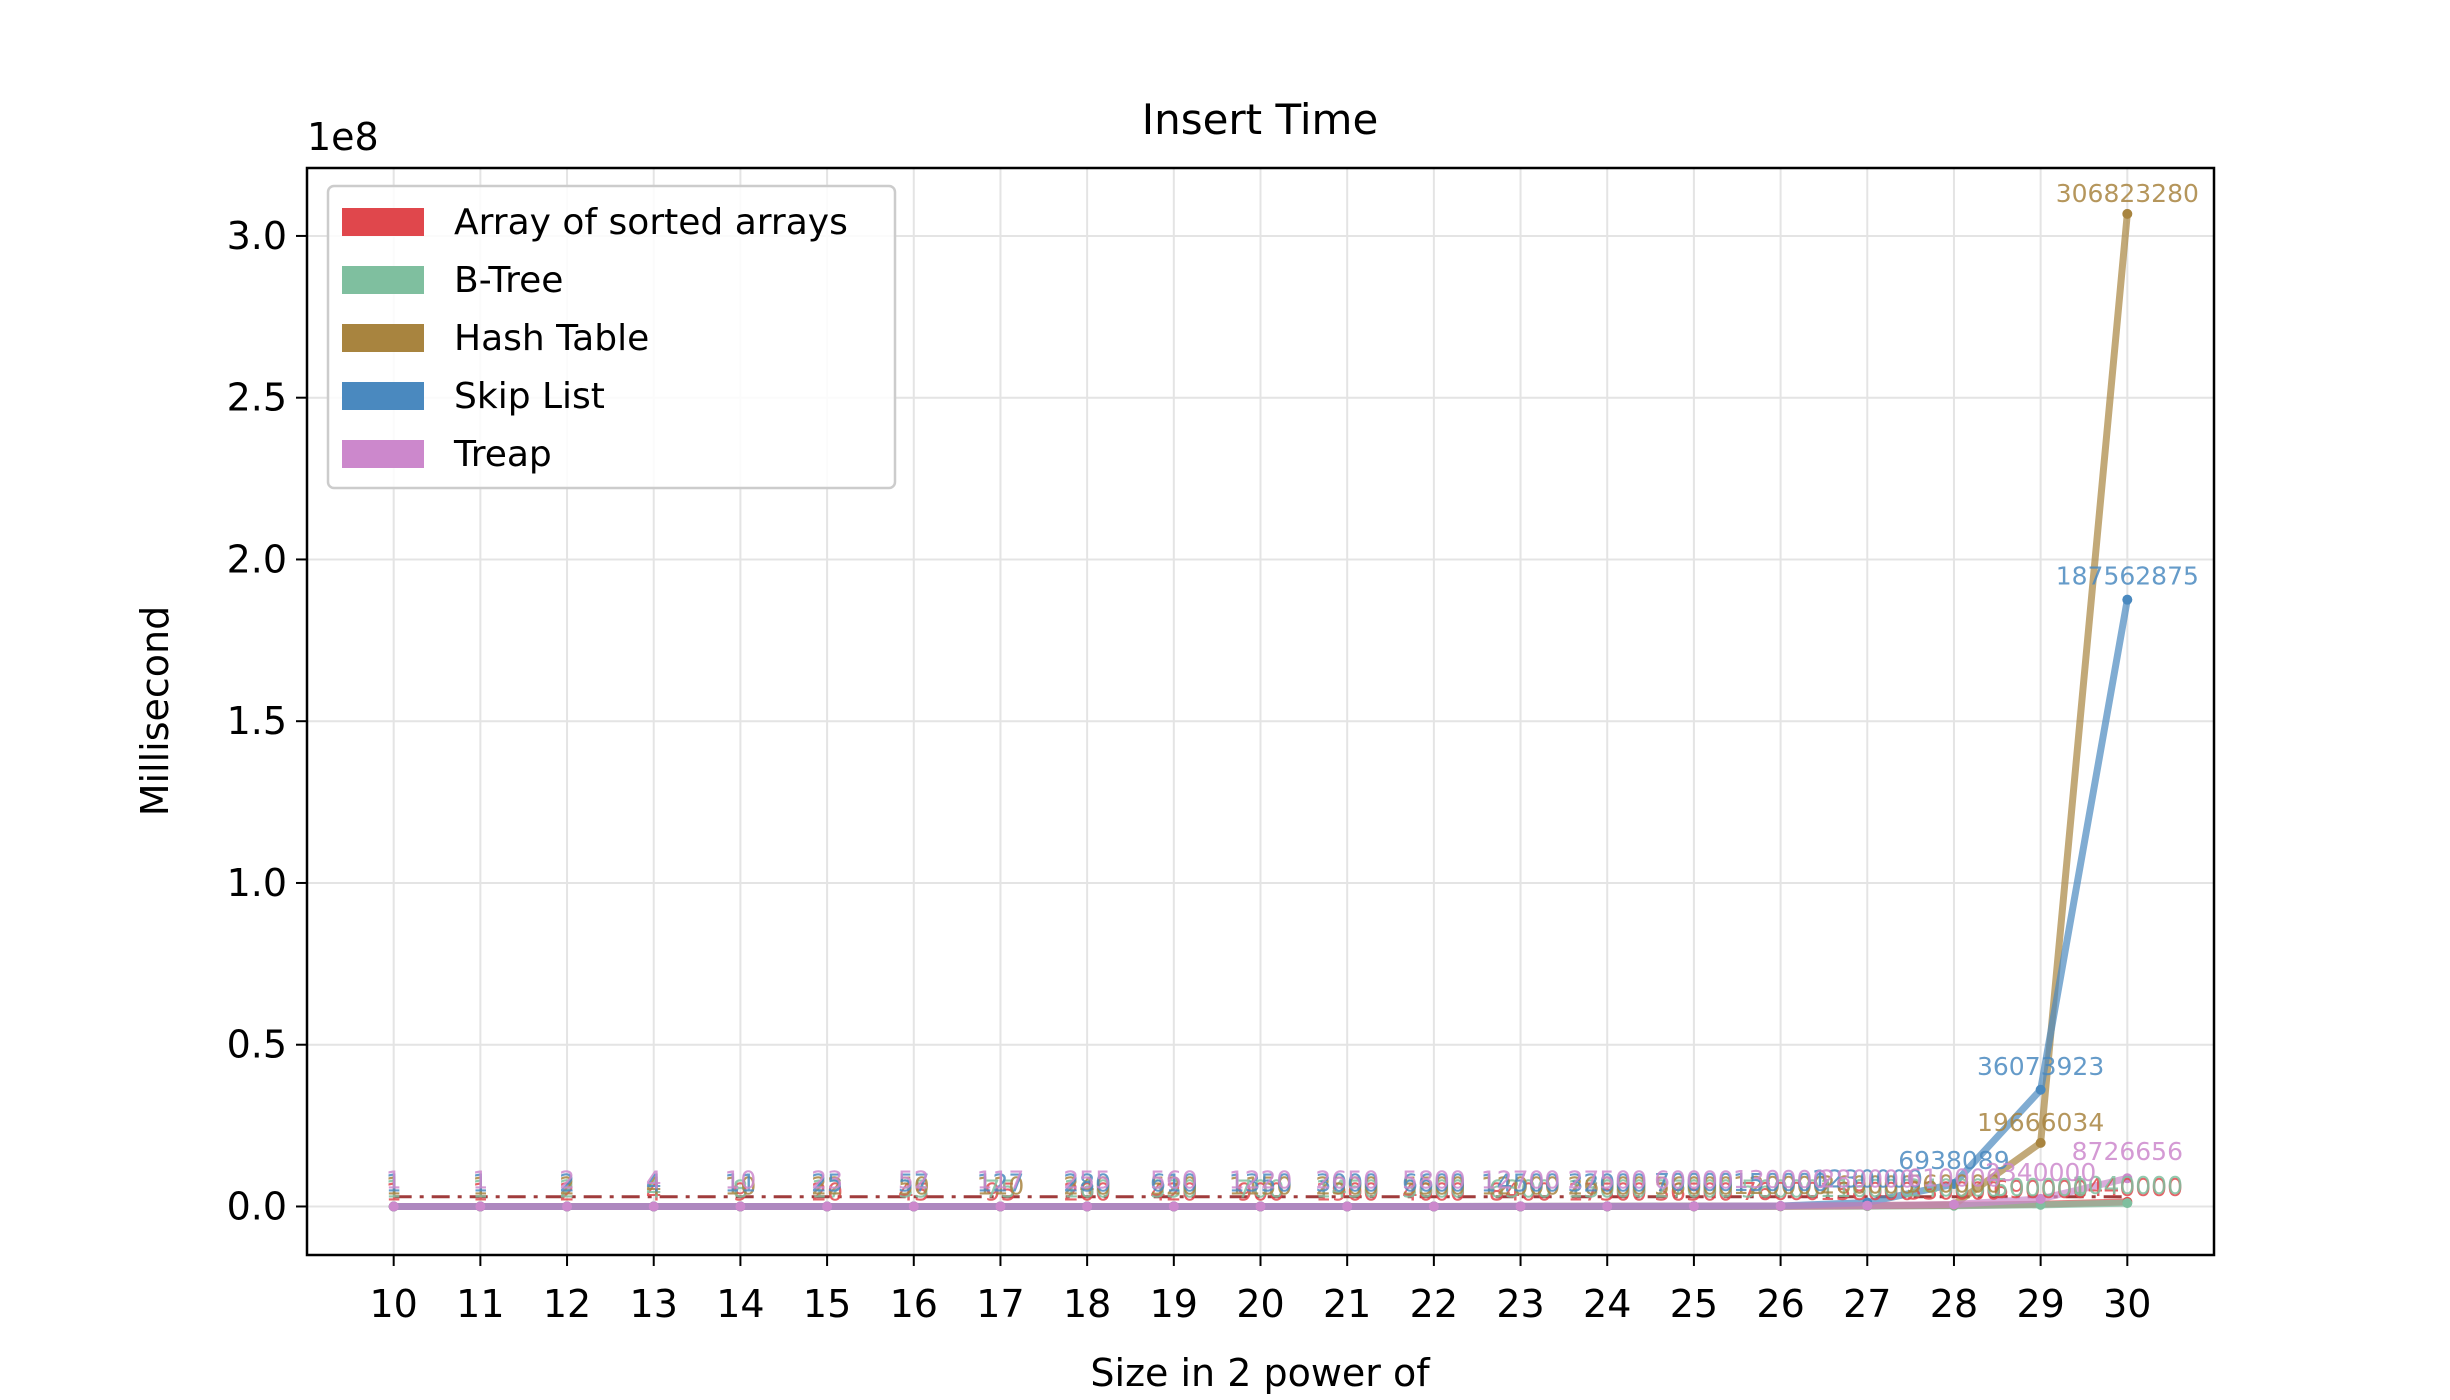 The image size is (2450, 1400). What do you see at coordinates (394, 1304) in the screenshot?
I see `x-tick-label: 10` at bounding box center [394, 1304].